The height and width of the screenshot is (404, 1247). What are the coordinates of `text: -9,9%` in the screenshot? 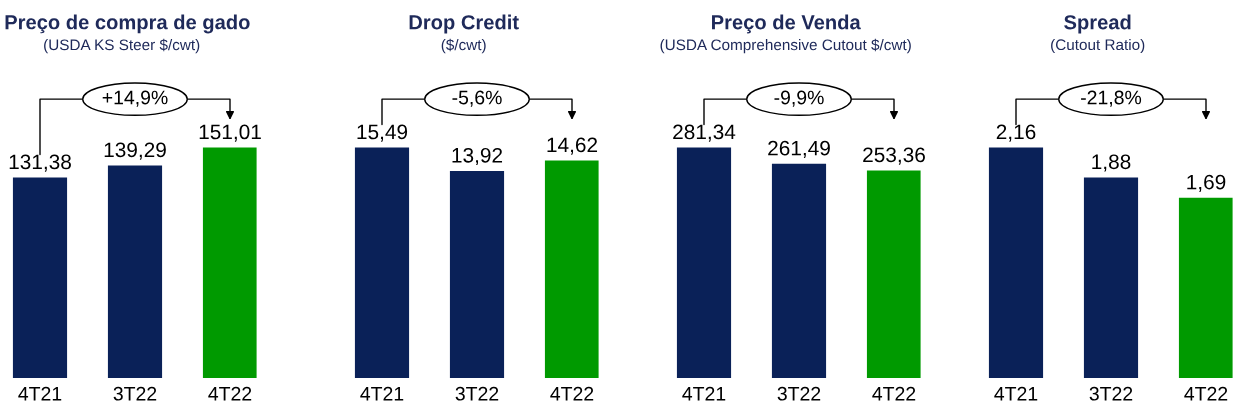 It's located at (799, 98).